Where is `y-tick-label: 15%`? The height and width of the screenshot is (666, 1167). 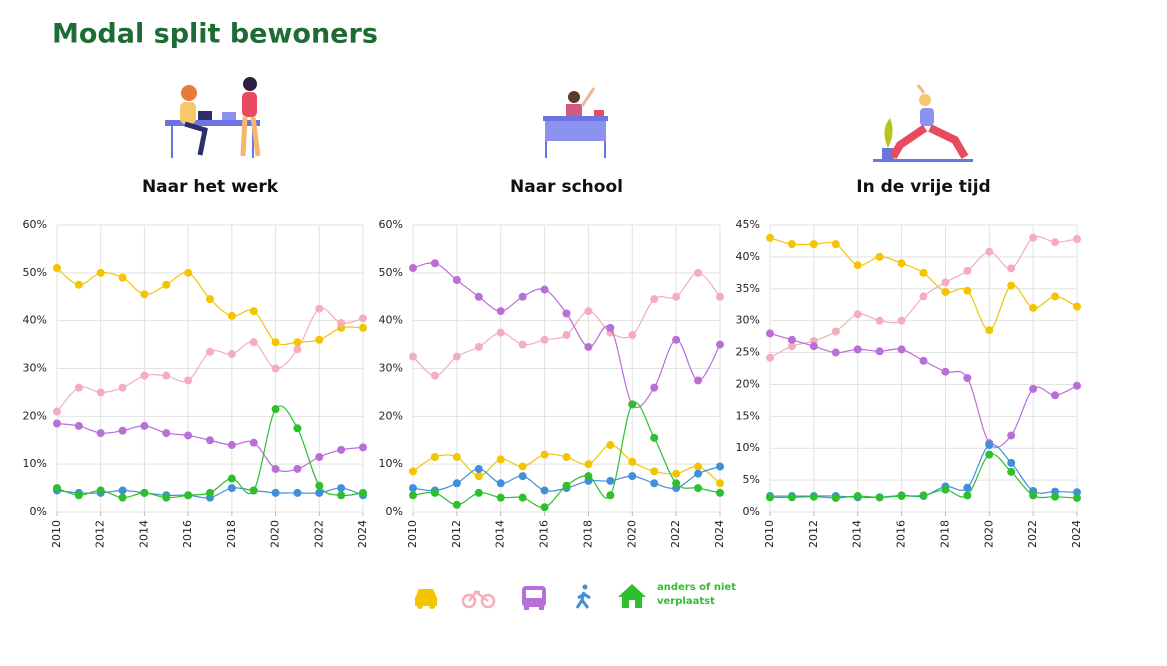
y-tick-label: 15% is located at coordinates (748, 415).